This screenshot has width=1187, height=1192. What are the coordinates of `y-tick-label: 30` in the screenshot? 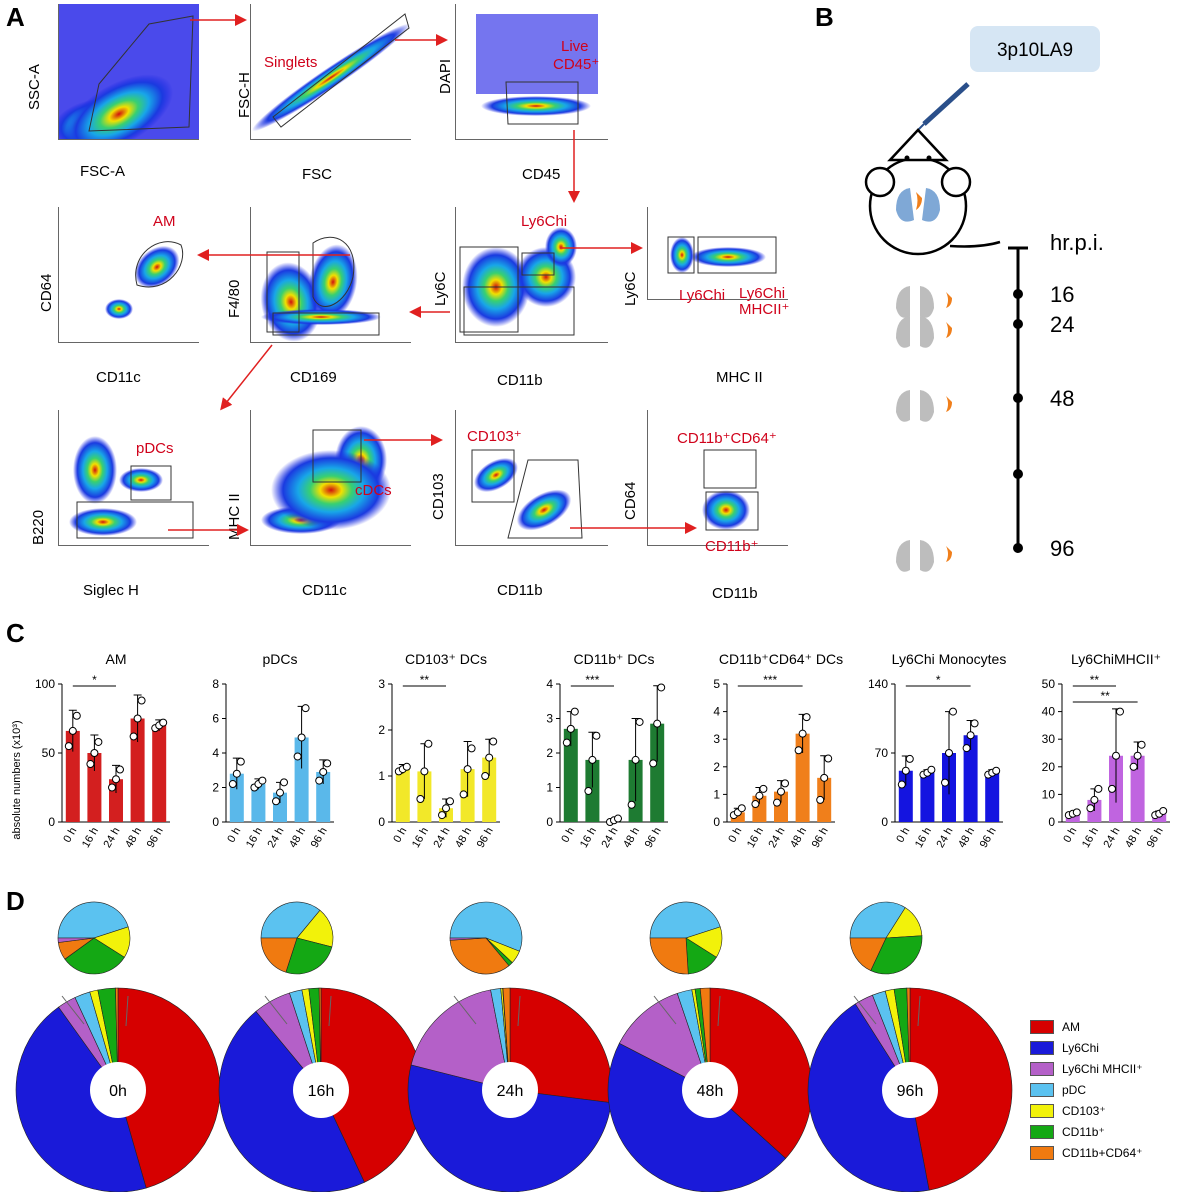 It's located at (1049, 739).